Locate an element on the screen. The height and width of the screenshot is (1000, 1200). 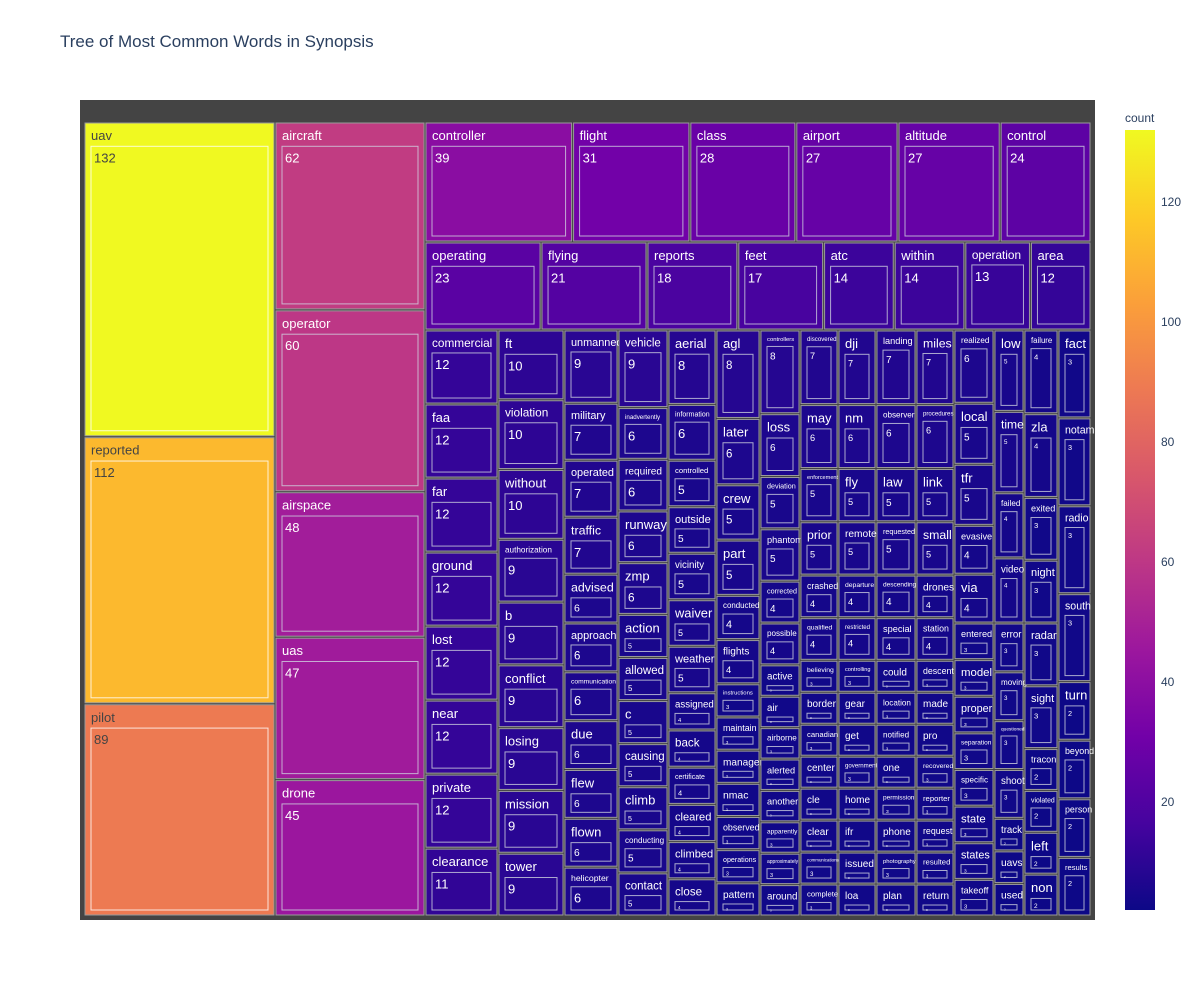
treemap-tile-required: required 6 is located at coordinates (643, 485).